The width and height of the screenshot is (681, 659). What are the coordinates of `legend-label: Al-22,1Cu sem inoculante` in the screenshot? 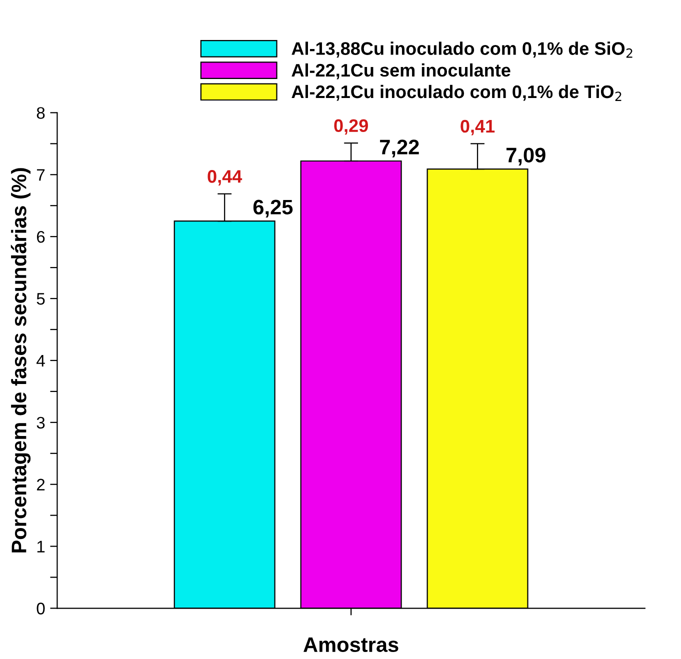 It's located at (401, 71).